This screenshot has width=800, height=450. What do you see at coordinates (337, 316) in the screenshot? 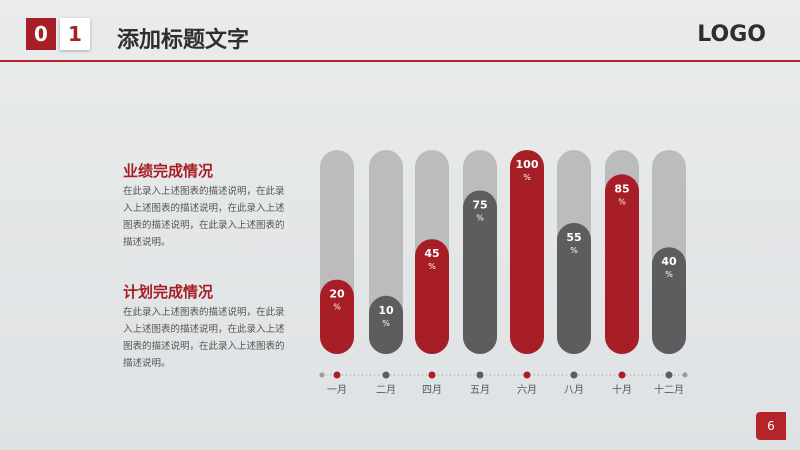
I see `bar-一月` at bounding box center [337, 316].